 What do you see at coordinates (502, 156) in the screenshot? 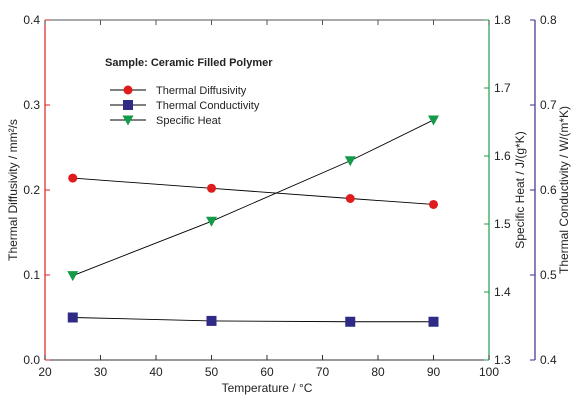
I see `right1-tick-label: 1.6` at bounding box center [502, 156].